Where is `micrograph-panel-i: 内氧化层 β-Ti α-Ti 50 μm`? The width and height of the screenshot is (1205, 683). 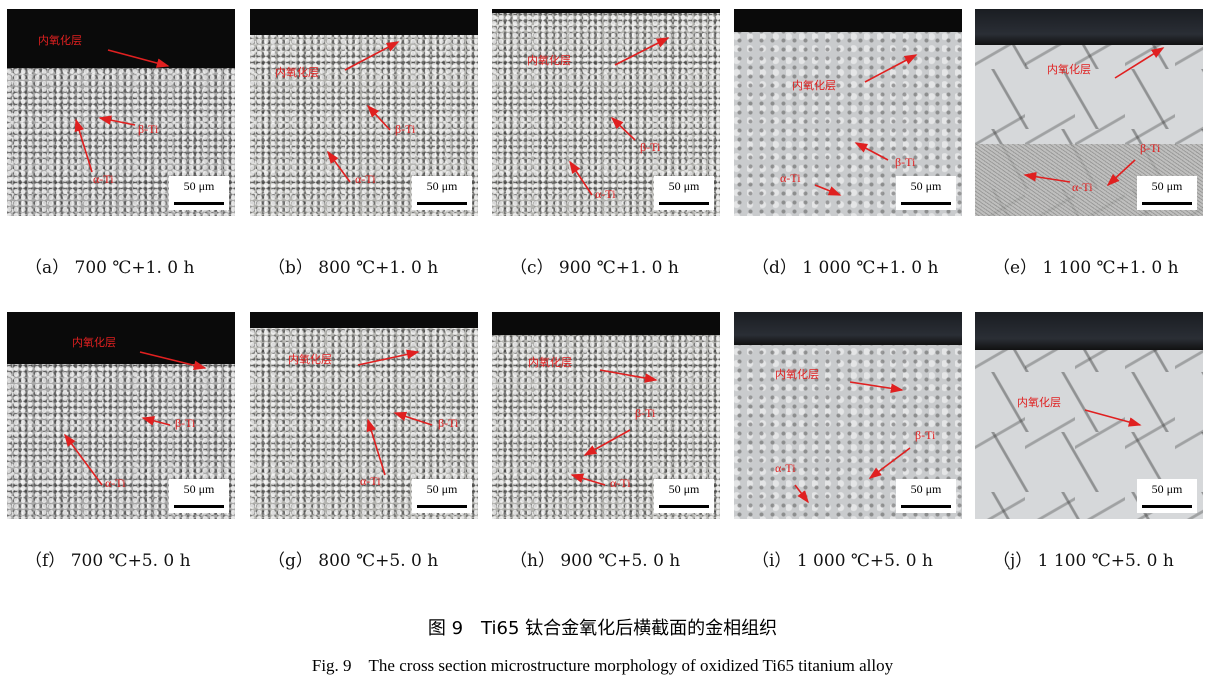
micrograph-panel-i: 内氧化层 β-Ti α-Ti 50 μm is located at coordinates (848, 415).